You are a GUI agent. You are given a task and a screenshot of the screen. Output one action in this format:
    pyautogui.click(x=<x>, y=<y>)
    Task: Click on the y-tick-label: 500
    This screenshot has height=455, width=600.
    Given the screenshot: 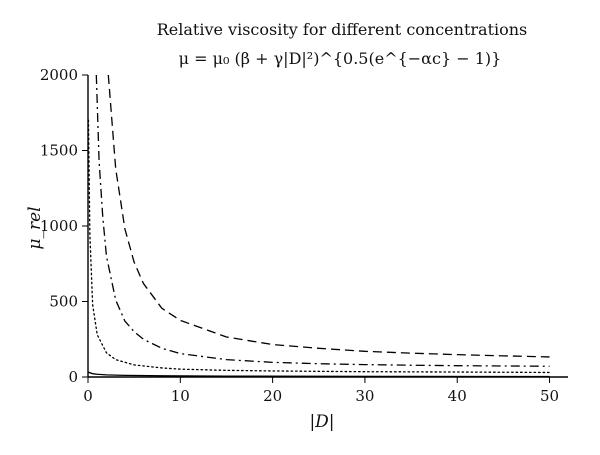 What is the action you would take?
    pyautogui.click(x=63, y=302)
    